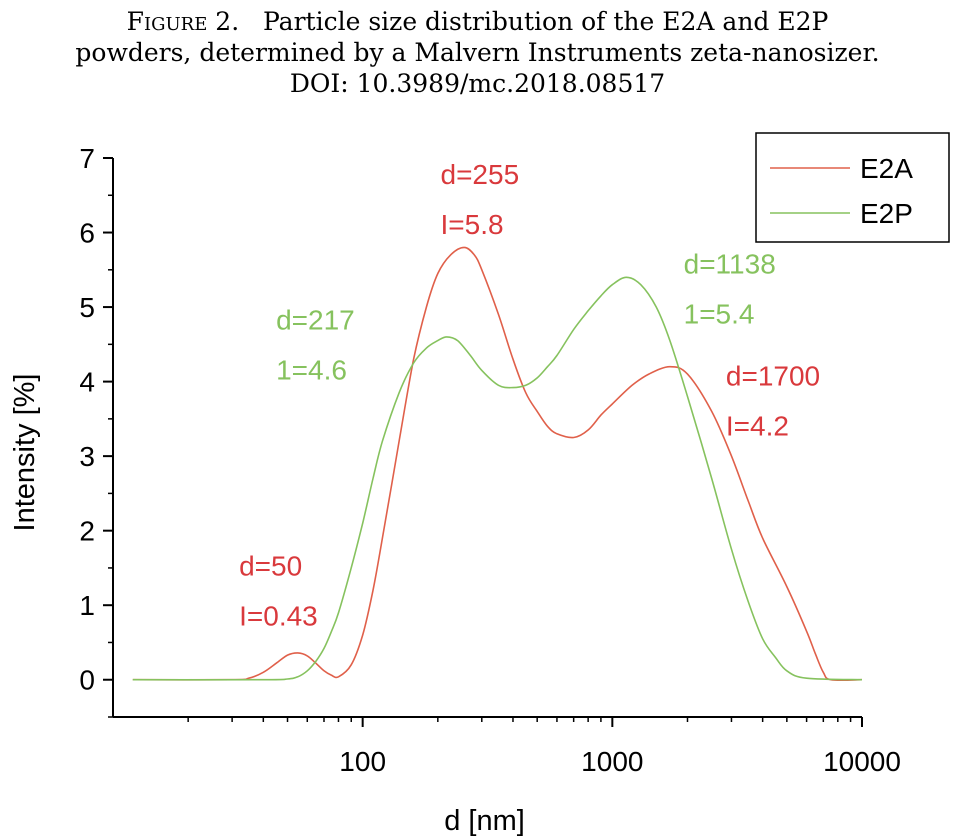 The image size is (955, 838). I want to click on peak-annotation-label: I=0.43, so click(278, 615).